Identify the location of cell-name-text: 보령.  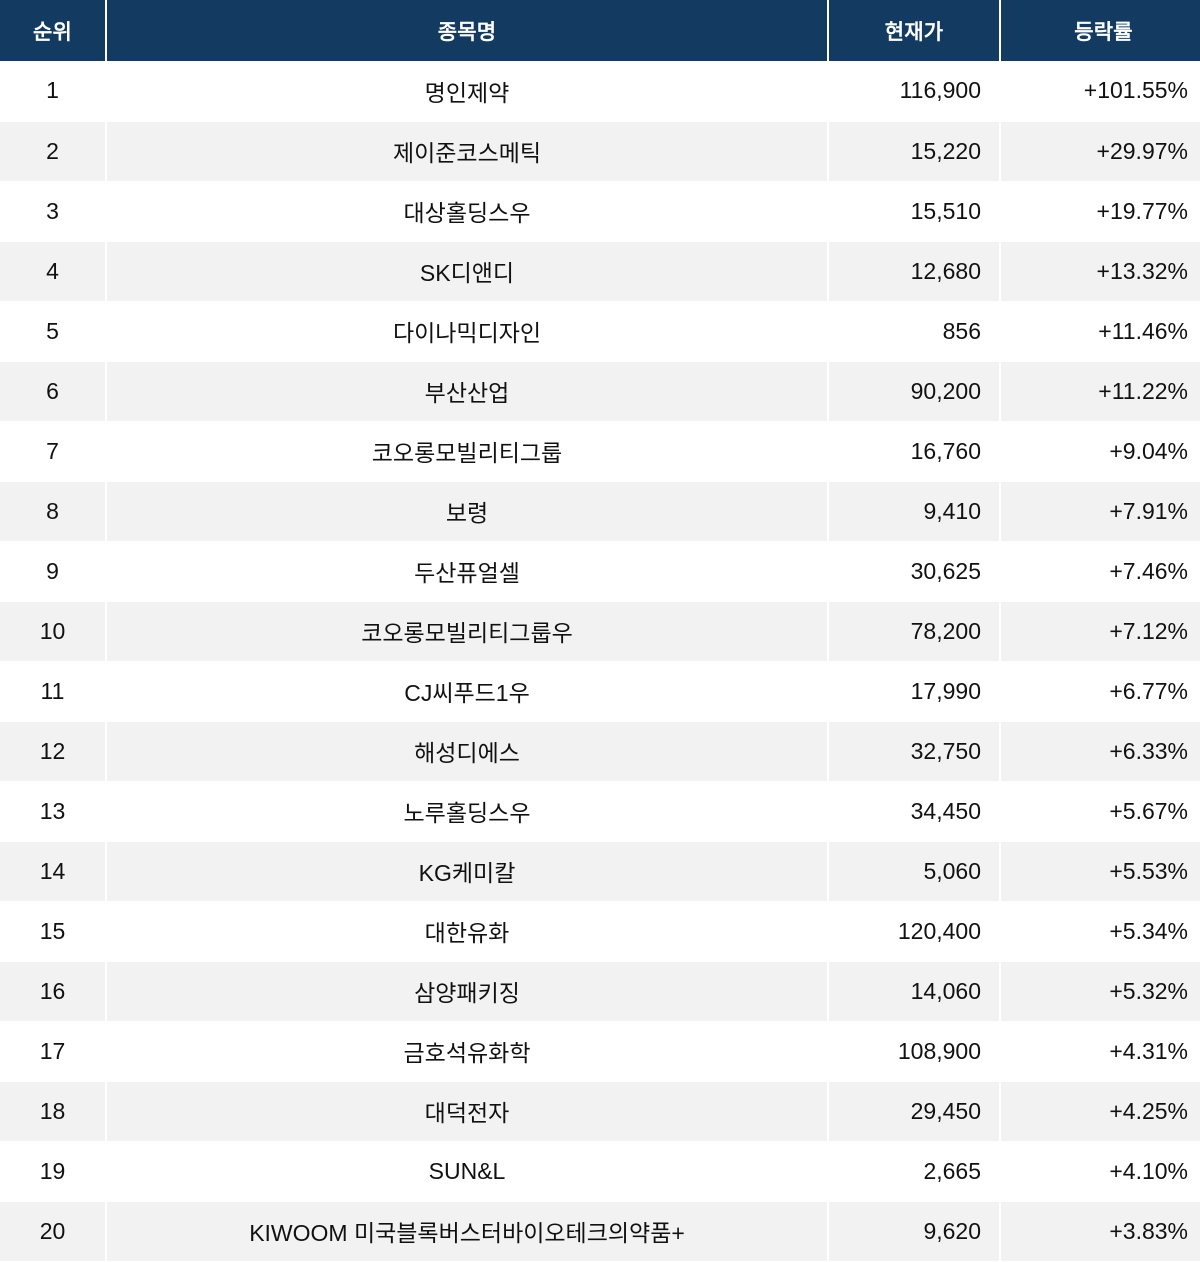
(467, 513).